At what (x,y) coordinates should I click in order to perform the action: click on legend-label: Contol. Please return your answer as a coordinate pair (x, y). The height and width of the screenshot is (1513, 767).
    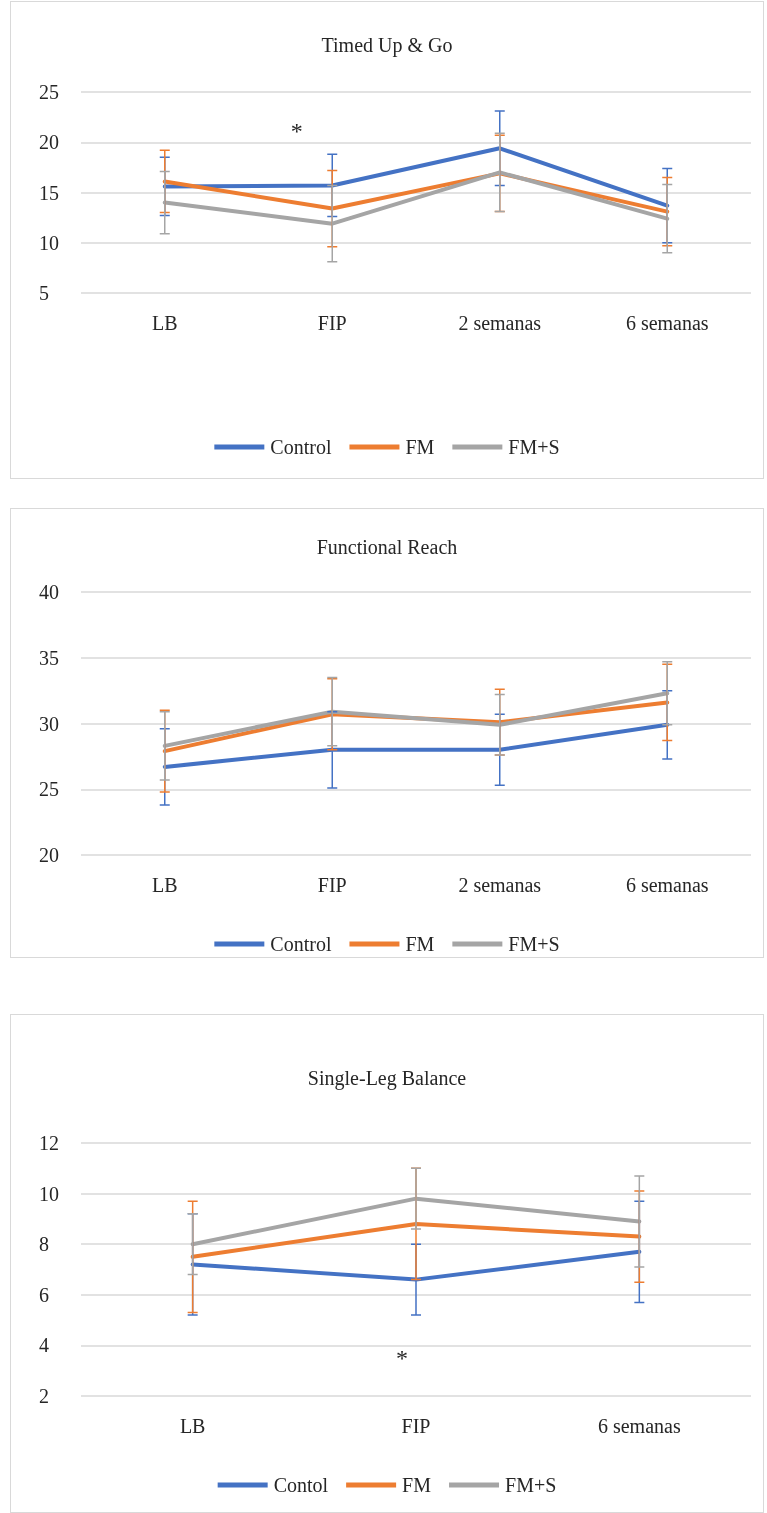
    Looking at the image, I should click on (301, 1485).